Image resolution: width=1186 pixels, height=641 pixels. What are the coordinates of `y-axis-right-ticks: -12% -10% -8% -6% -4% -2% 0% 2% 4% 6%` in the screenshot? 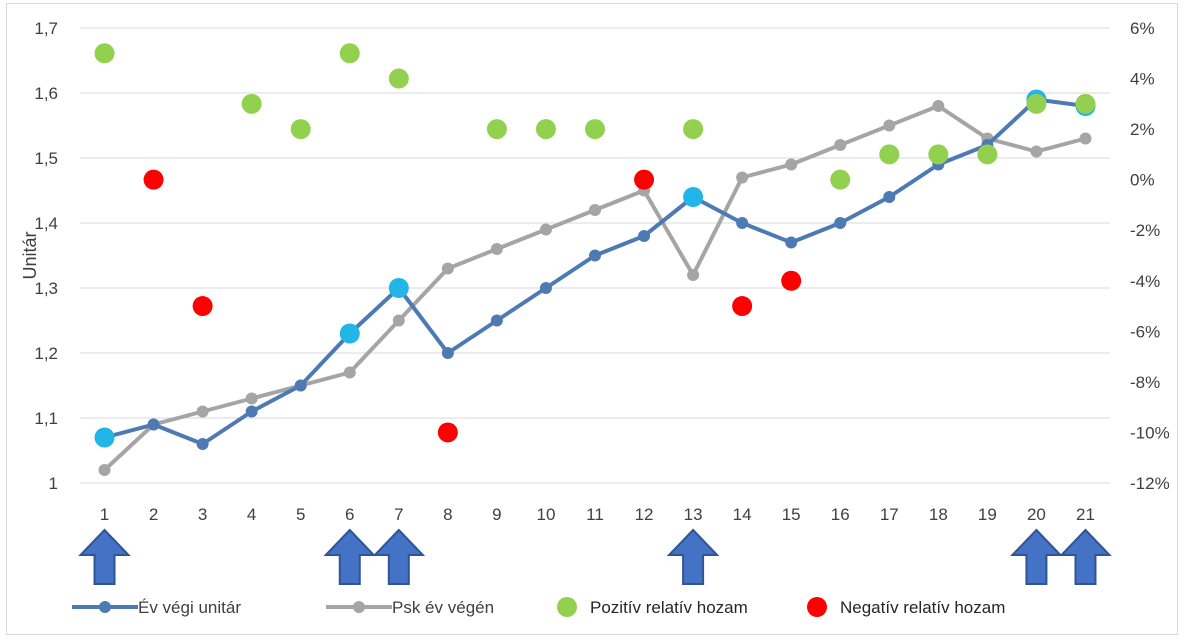 It's located at (1150, 256).